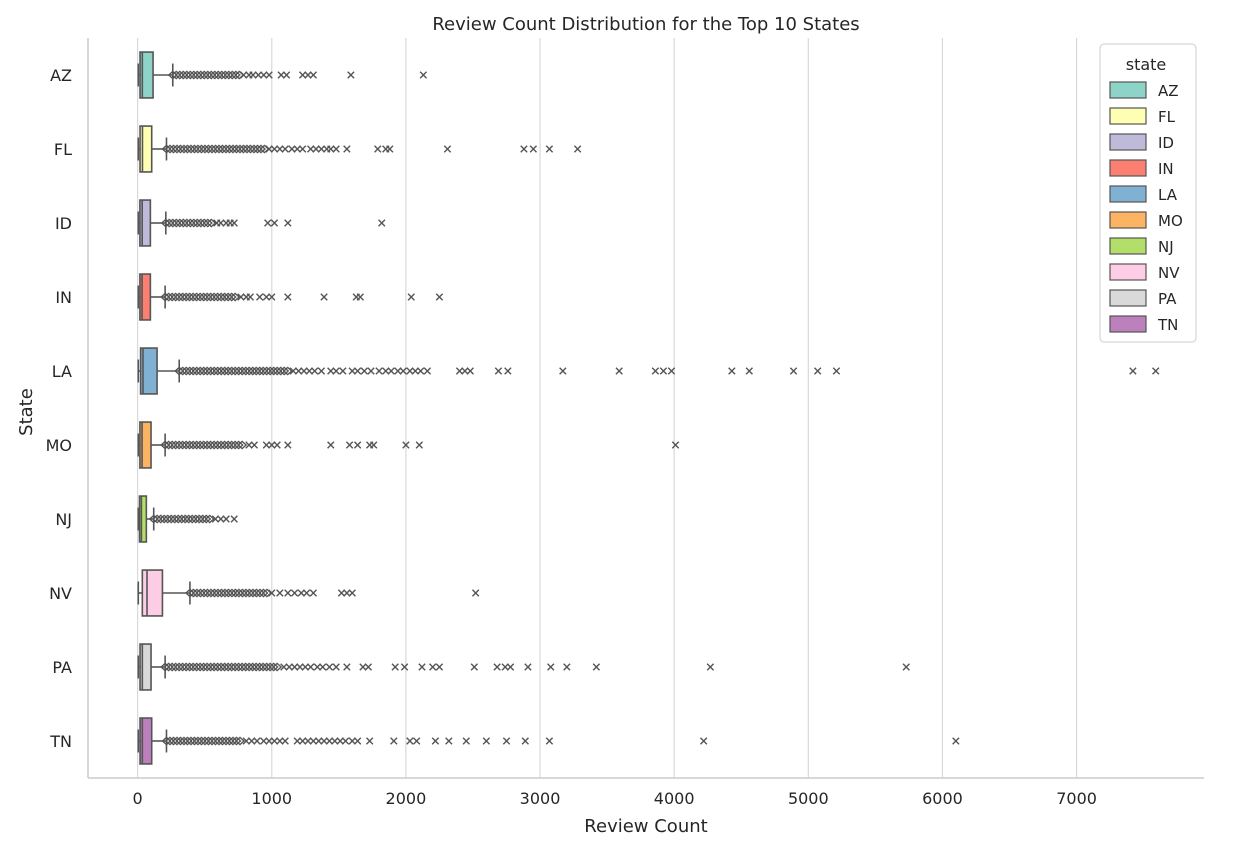 This screenshot has height=845, width=1236. I want to click on box-fl, so click(359, 149).